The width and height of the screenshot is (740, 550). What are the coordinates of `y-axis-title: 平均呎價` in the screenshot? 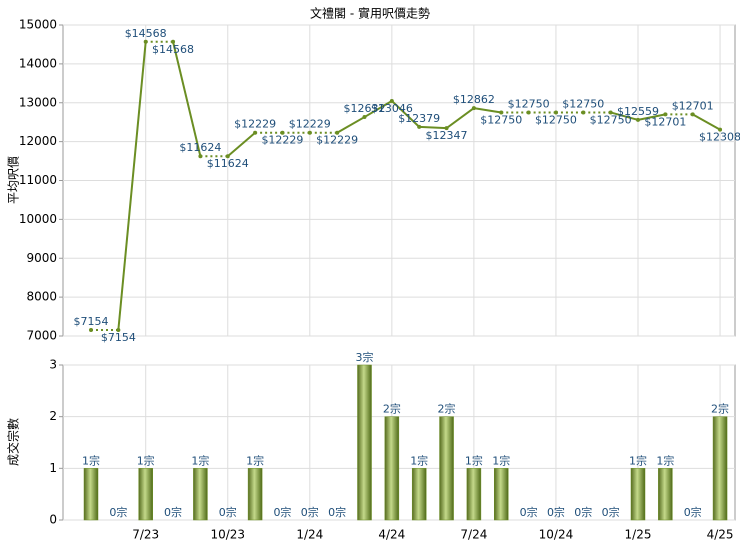 It's located at (14, 180).